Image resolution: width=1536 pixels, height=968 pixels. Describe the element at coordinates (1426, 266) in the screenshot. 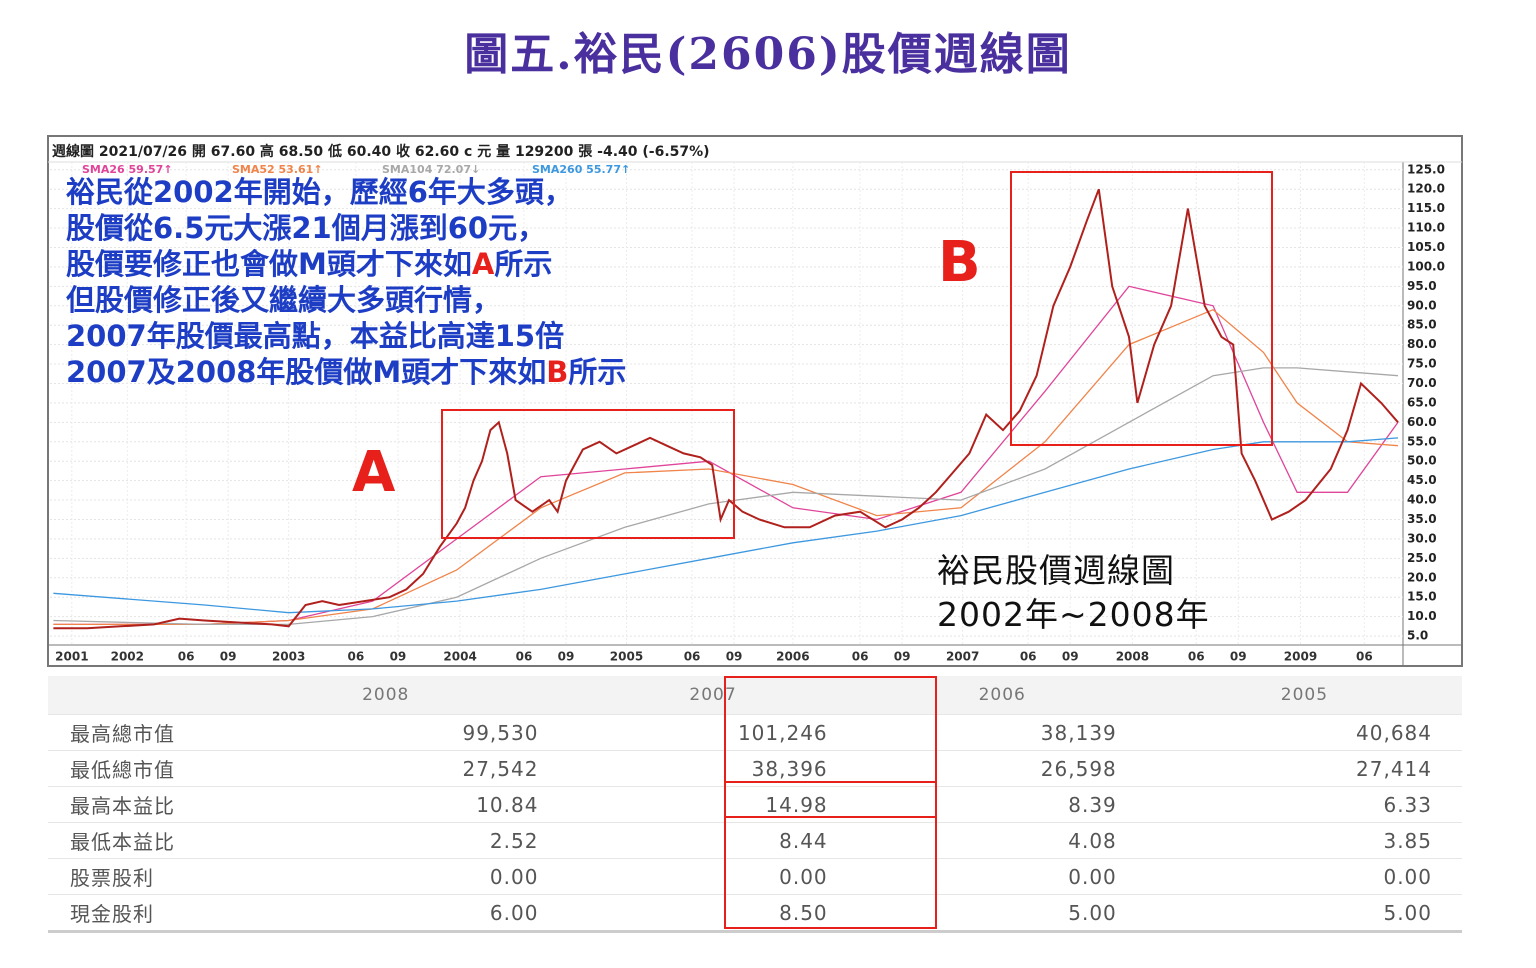

I see `y-tick-label: 100.0` at that location.